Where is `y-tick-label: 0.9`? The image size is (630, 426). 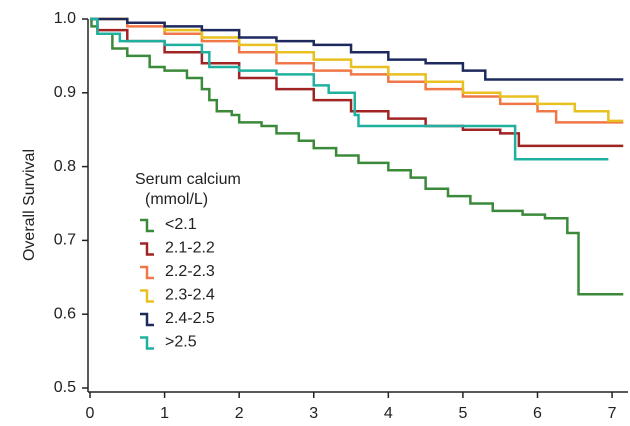
y-tick-label: 0.9 is located at coordinates (65, 92).